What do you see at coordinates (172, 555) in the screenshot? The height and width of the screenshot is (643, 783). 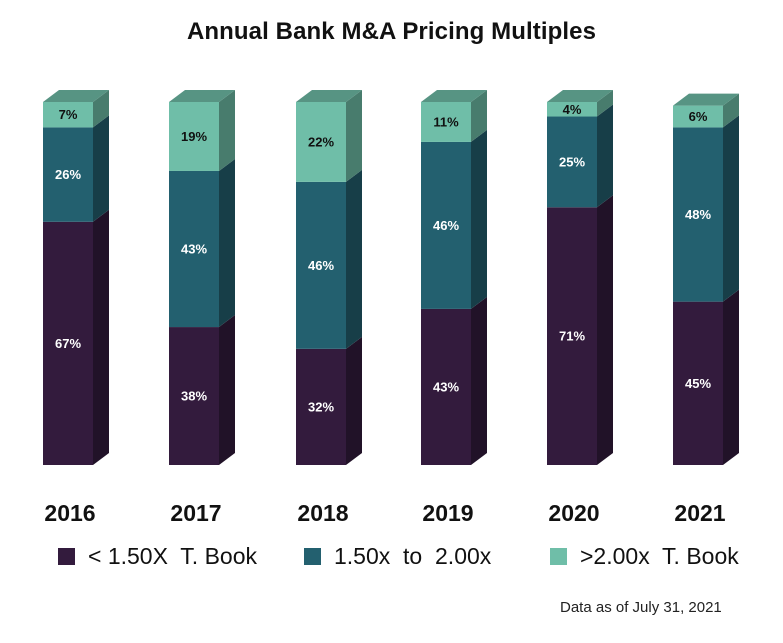 I see `legend-label-under-150: < 1.50X T. Book` at bounding box center [172, 555].